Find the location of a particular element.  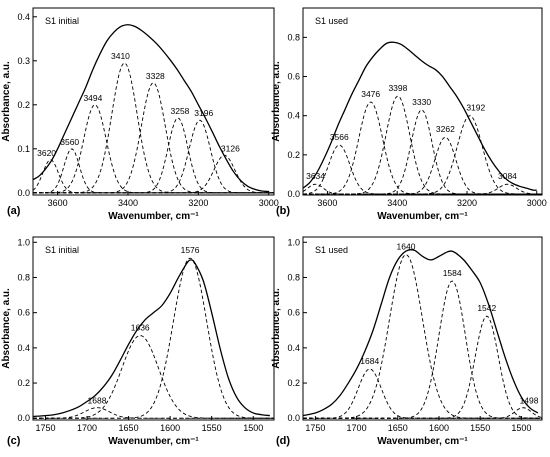

band-label: 1684 is located at coordinates (369, 361).